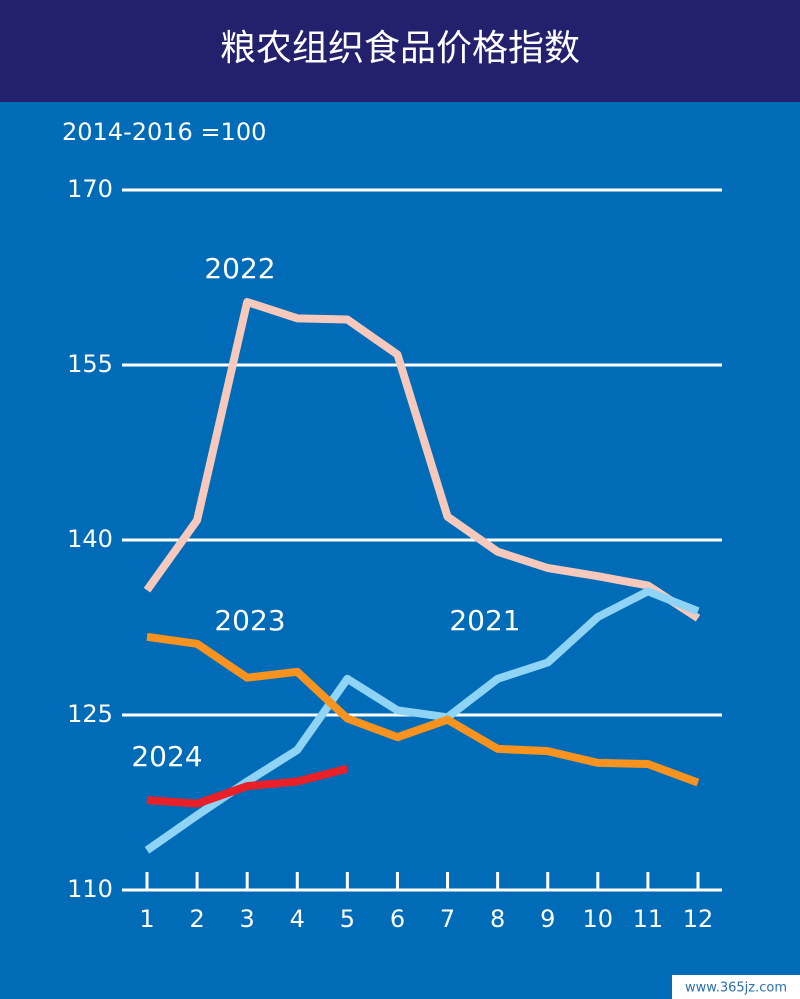 This screenshot has width=800, height=999. I want to click on title-bar, so click(400, 51).